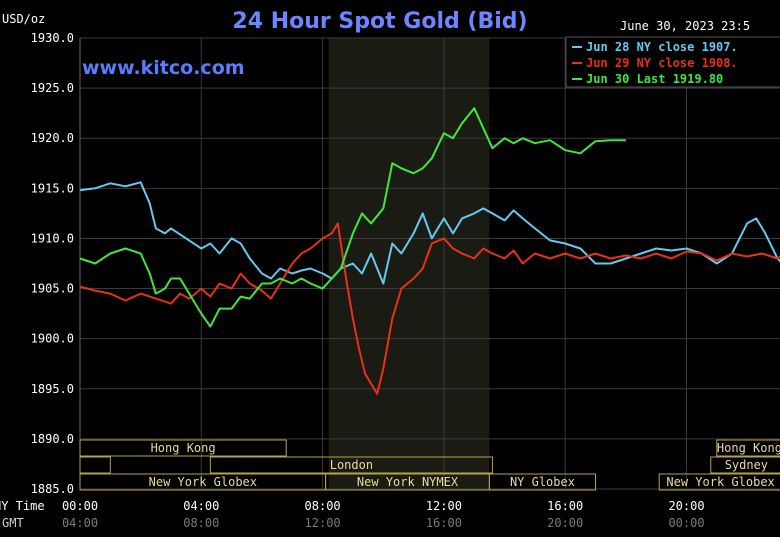 This screenshot has width=780, height=537. I want to click on y-tick-label: 1895.0, so click(52, 389).